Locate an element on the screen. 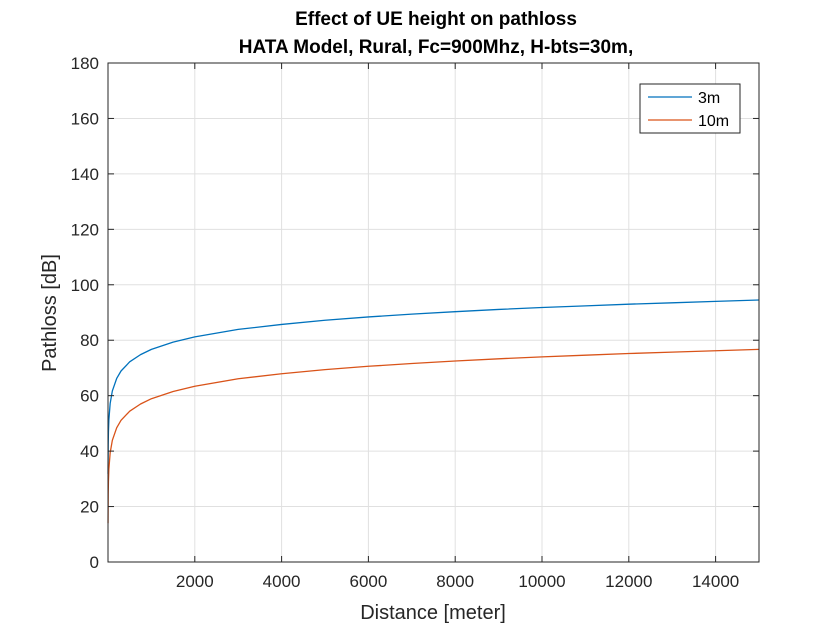  y-axis-label: Pathloss [dB] is located at coordinates (50, 313).